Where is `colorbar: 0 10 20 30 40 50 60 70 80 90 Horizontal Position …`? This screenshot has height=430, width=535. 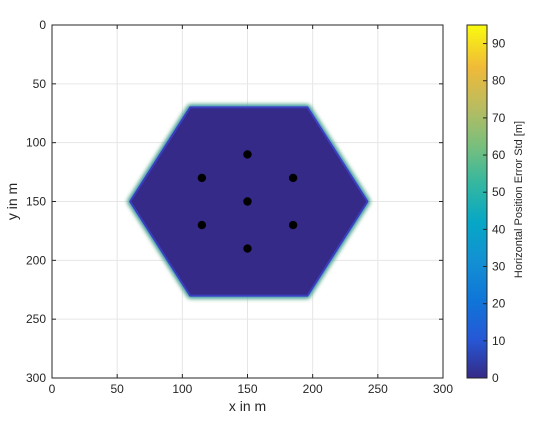
colorbar: 0 10 20 30 40 50 60 70 80 90 Horizontal Position … is located at coordinates (495, 204).